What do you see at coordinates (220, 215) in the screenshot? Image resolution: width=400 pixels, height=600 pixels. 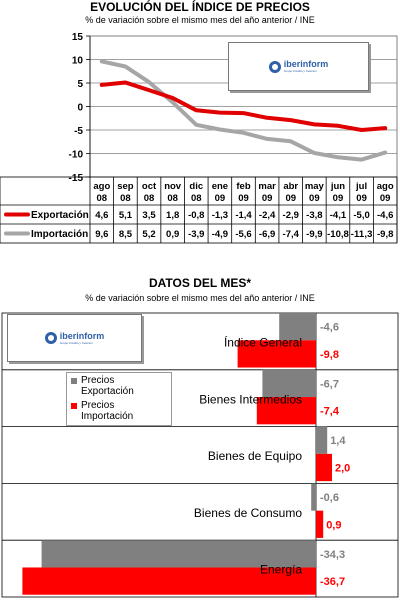 I see `table-value: -1,3` at bounding box center [220, 215].